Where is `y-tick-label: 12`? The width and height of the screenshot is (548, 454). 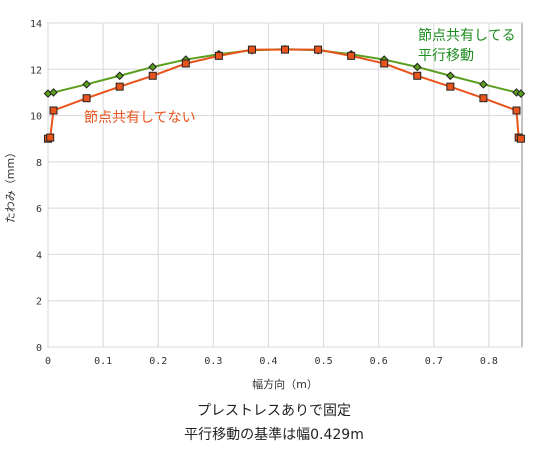 y-tick-label: 12 is located at coordinates (36, 70).